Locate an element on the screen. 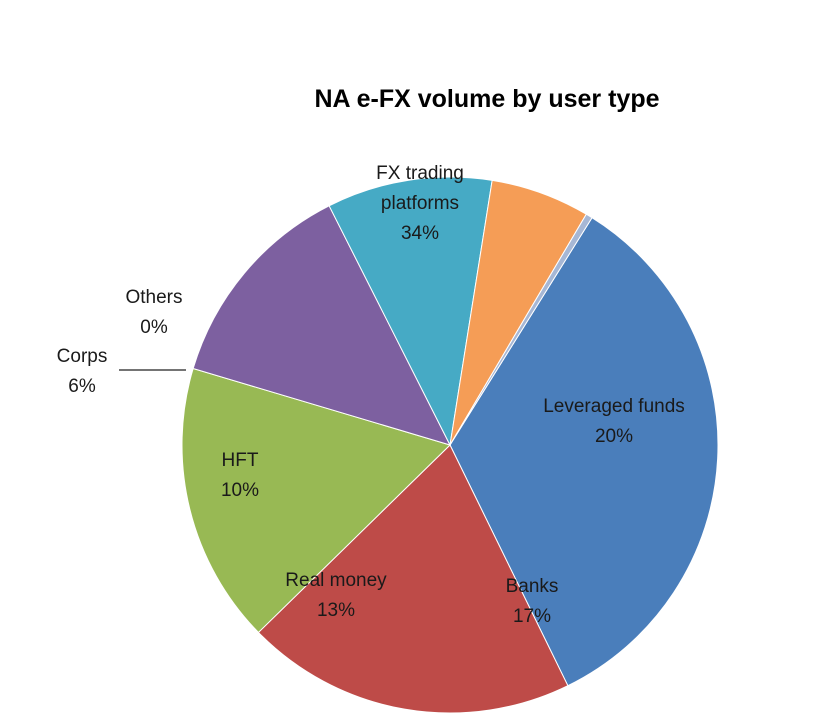 The width and height of the screenshot is (840, 717). data-label-fx-trading-line-3: 34% is located at coordinates (420, 233).